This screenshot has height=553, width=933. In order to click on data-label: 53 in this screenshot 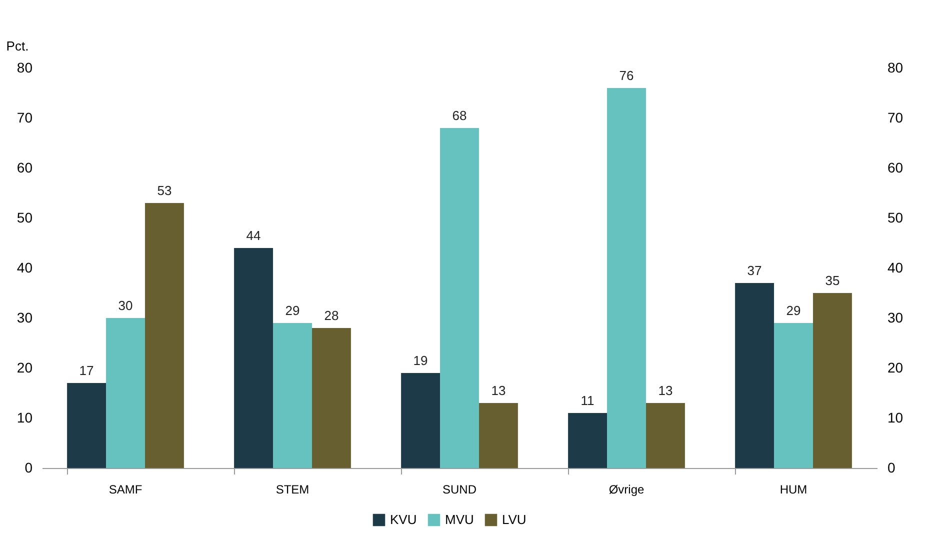, I will do `click(164, 190)`.